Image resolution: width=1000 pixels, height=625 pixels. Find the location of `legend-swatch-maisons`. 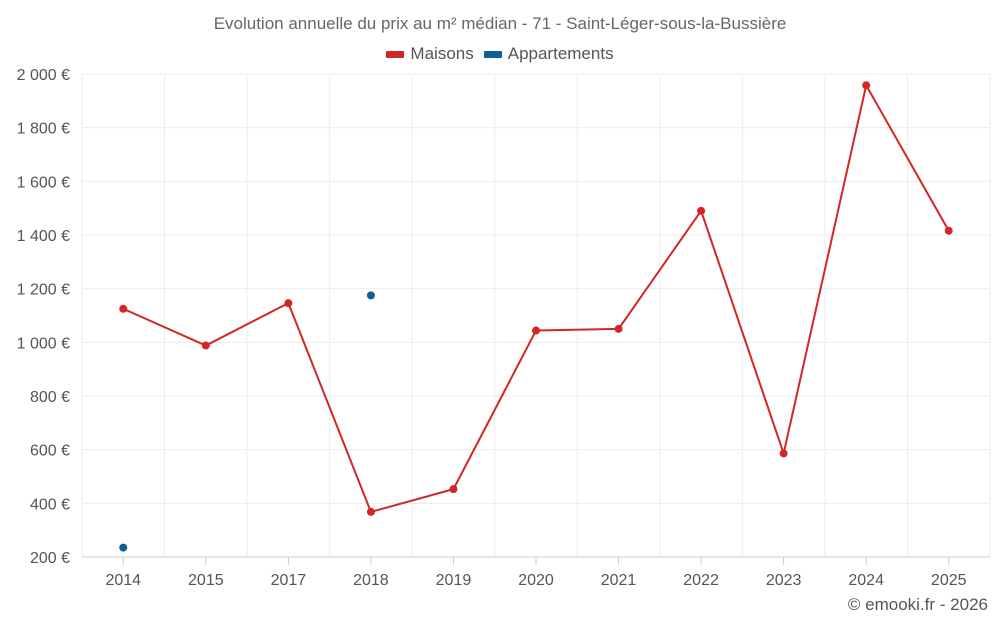

legend-swatch-maisons is located at coordinates (395, 54).